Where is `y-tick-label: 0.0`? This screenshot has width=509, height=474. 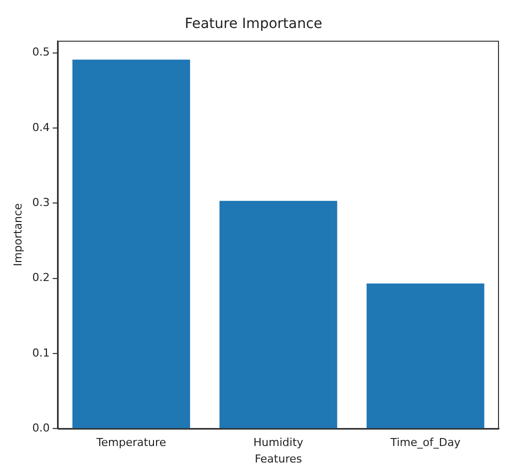
y-tick-label: 0.0 is located at coordinates (41, 427).